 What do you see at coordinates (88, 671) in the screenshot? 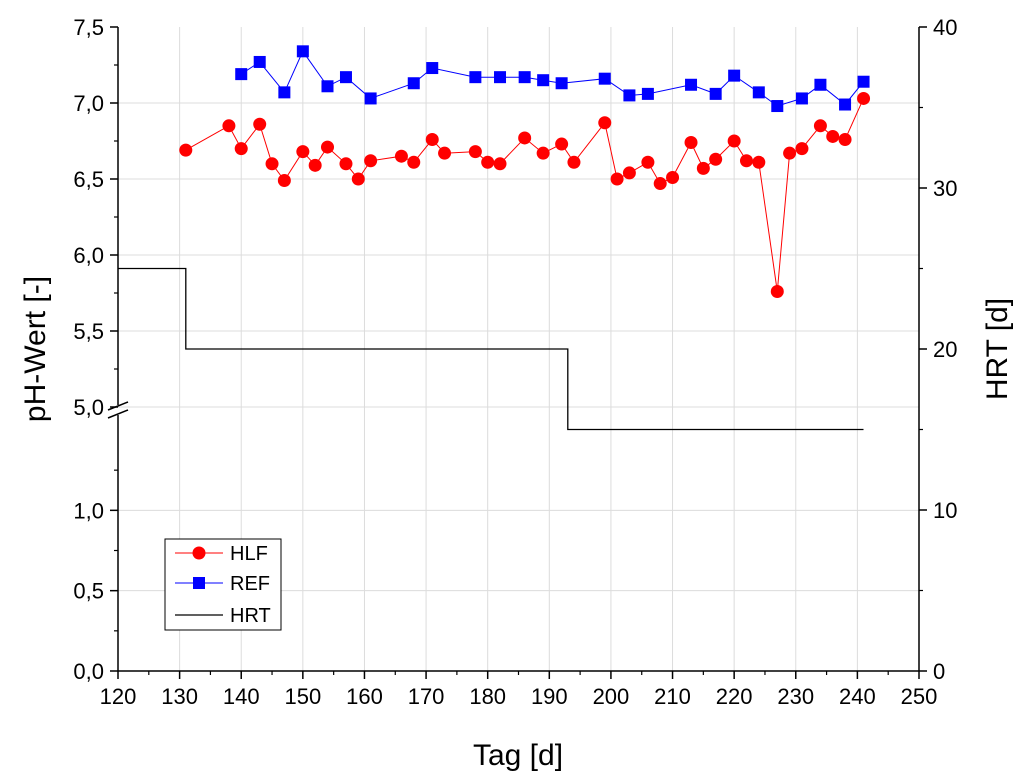
I see `y-left-tick-label: 0,0` at bounding box center [88, 671].